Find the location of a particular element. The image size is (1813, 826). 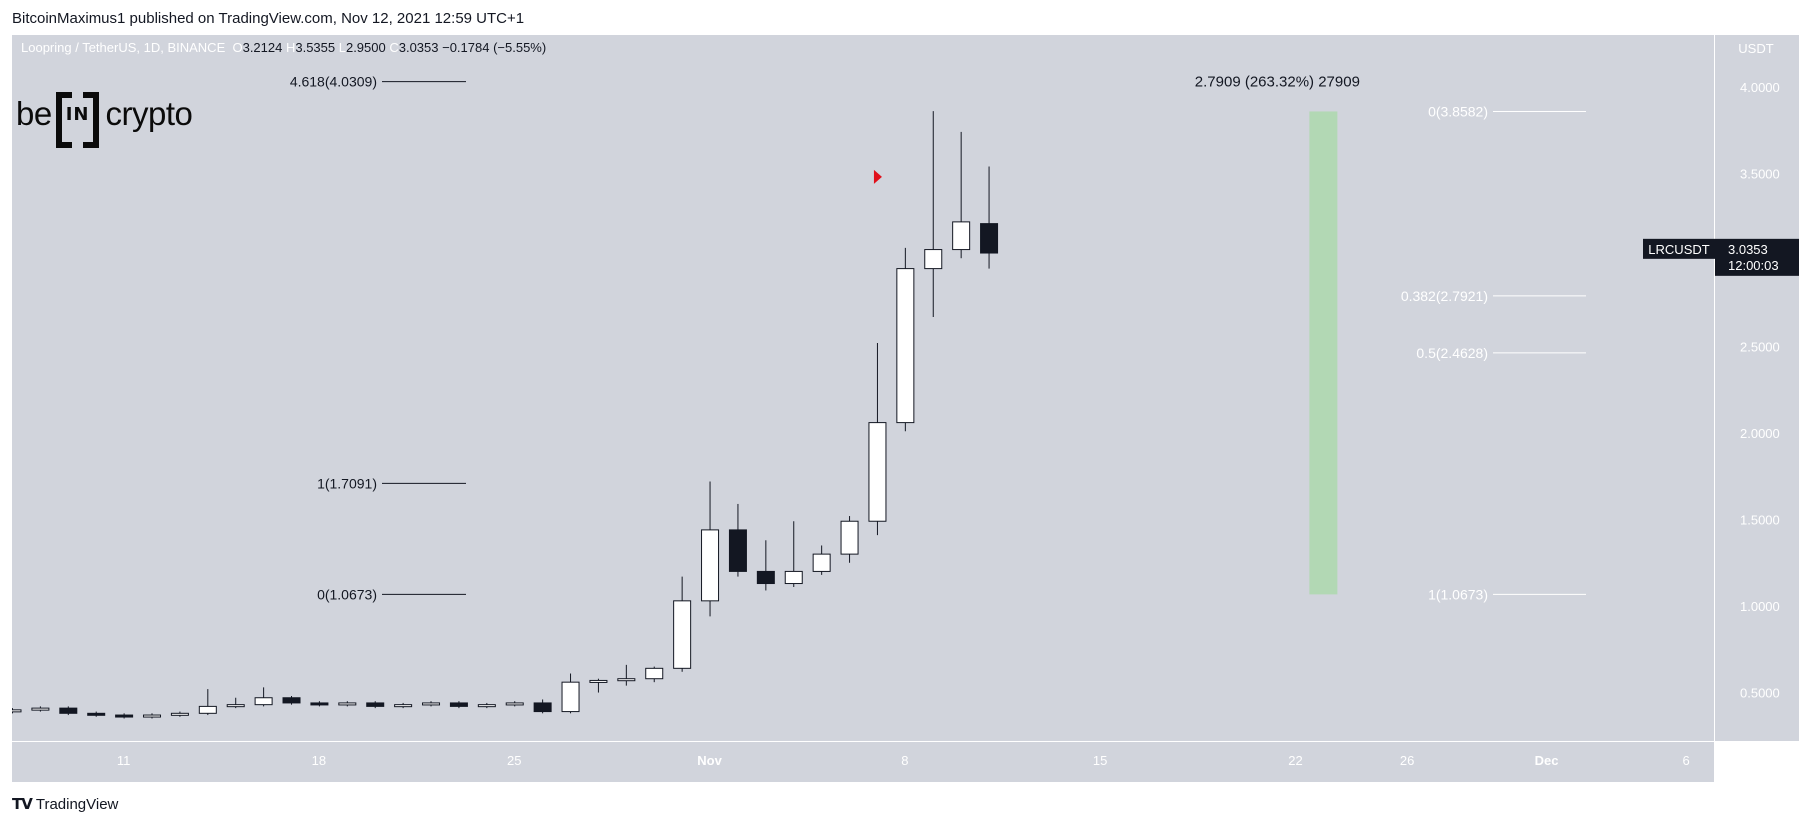

last-price-tag is located at coordinates (1757, 257).